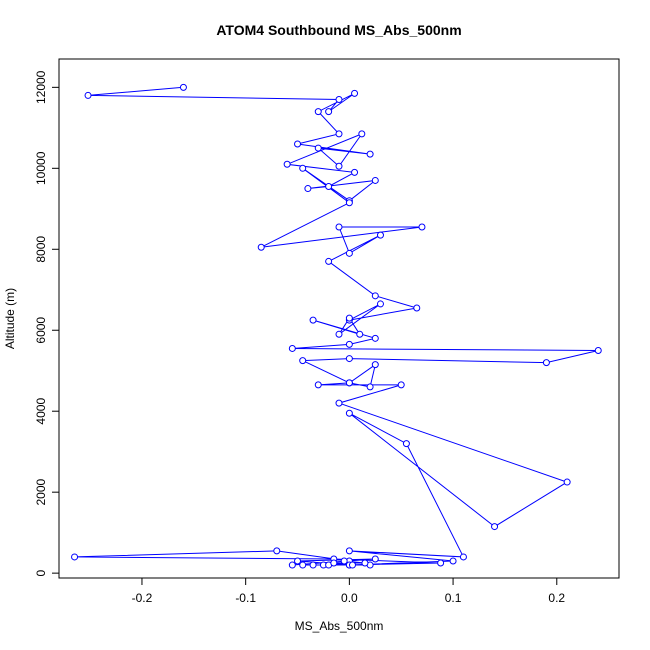  Describe the element at coordinates (339, 626) in the screenshot. I see `x-axis-label: MS_Abs_500nm` at that location.